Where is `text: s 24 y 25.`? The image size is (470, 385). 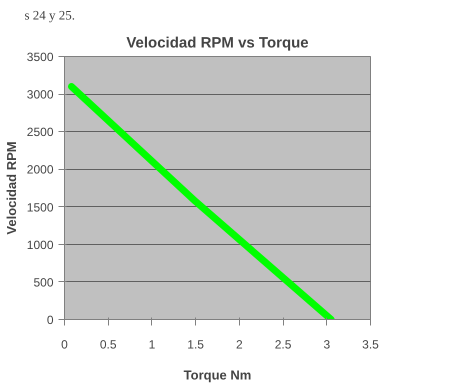 text: s 24 y 25. is located at coordinates (50, 15).